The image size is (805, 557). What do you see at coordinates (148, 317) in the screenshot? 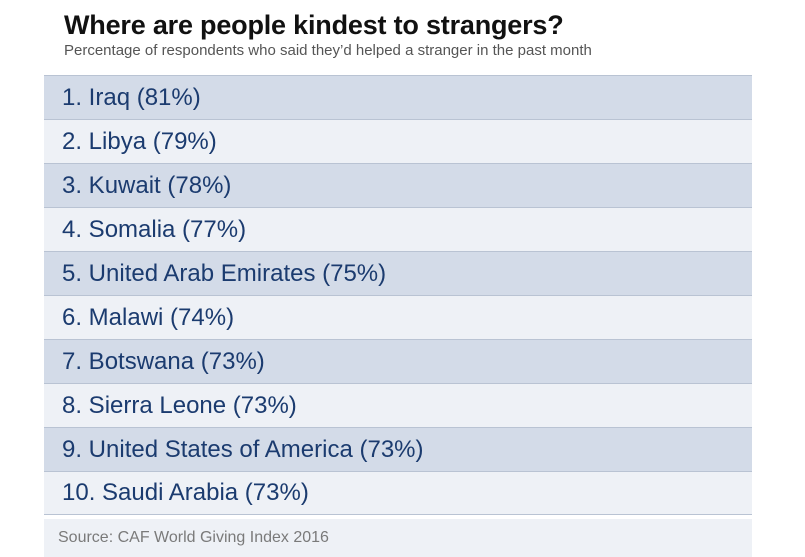
I see `ranking-row-label: 6. Malawi (74%)` at bounding box center [148, 317].